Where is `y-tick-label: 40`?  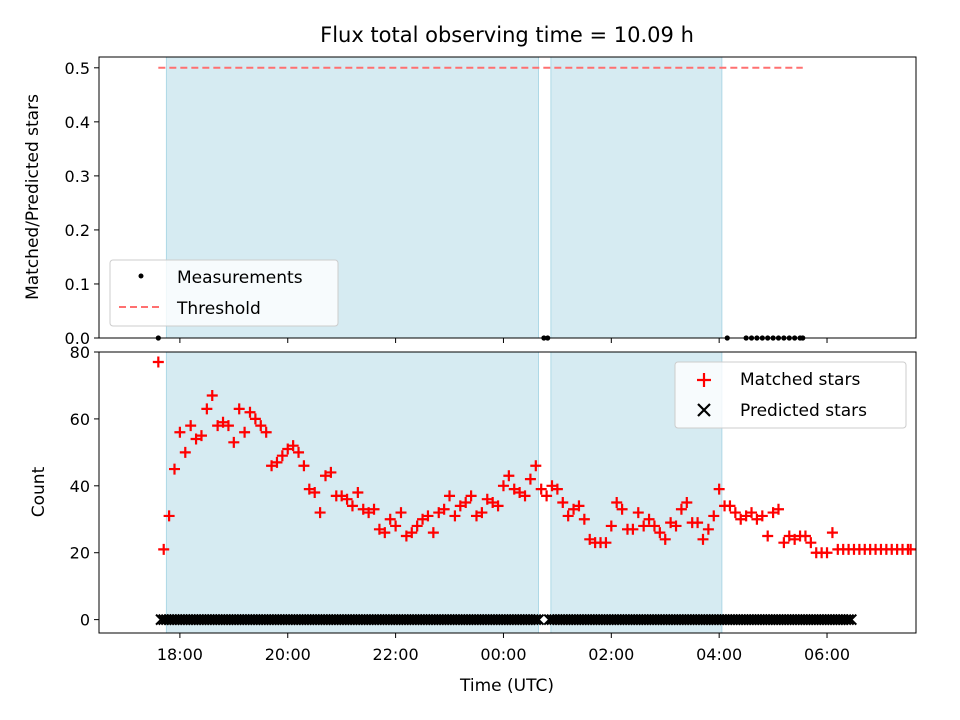
y-tick-label: 40 is located at coordinates (80, 486).